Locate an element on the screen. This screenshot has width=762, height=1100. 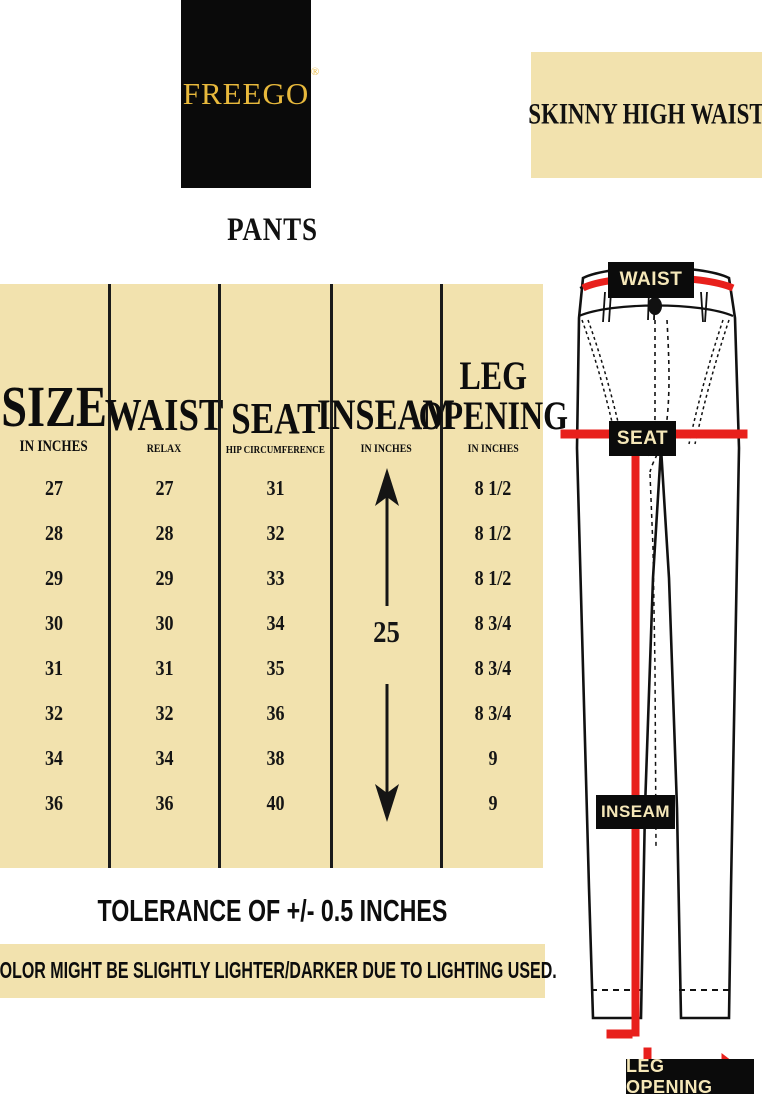
table-cell: 38 is located at coordinates (275, 758).